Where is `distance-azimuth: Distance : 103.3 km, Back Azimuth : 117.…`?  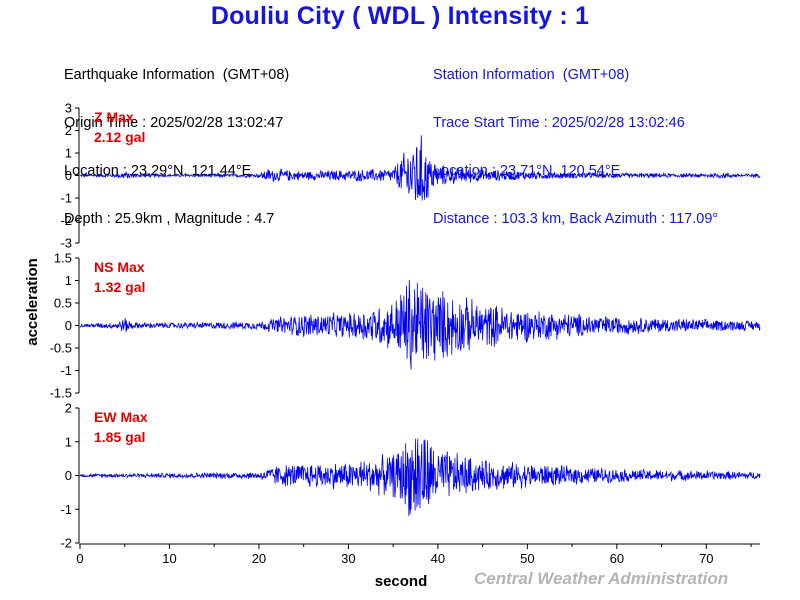
distance-azimuth: Distance : 103.3 km, Back Azimuth : 117.… is located at coordinates (576, 219).